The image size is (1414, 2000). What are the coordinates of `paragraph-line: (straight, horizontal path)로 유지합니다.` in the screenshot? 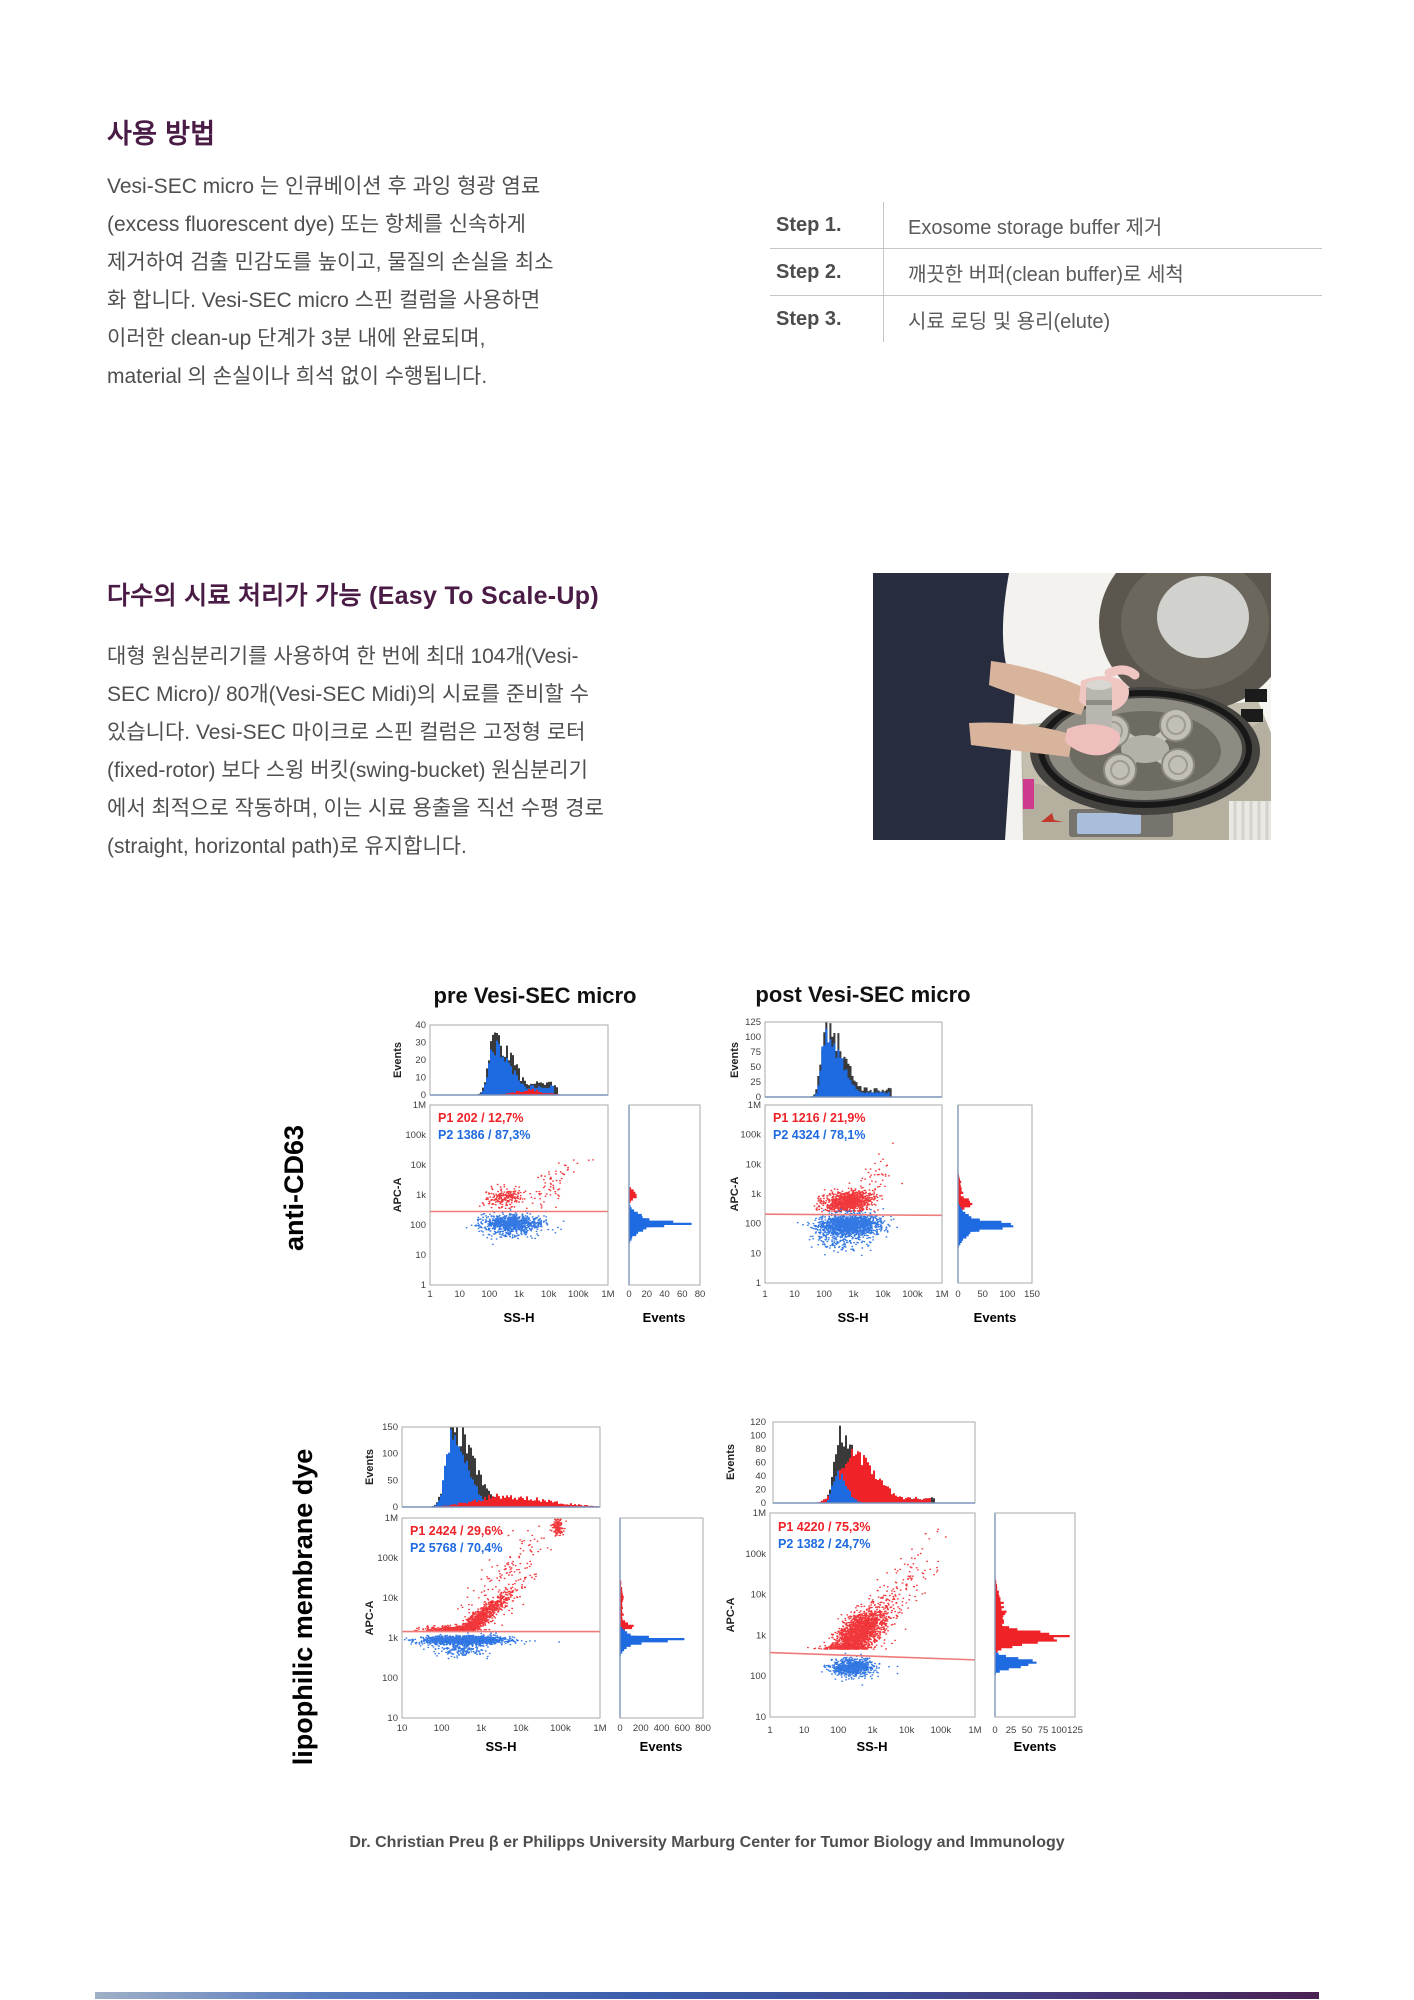 It's located at (287, 846).